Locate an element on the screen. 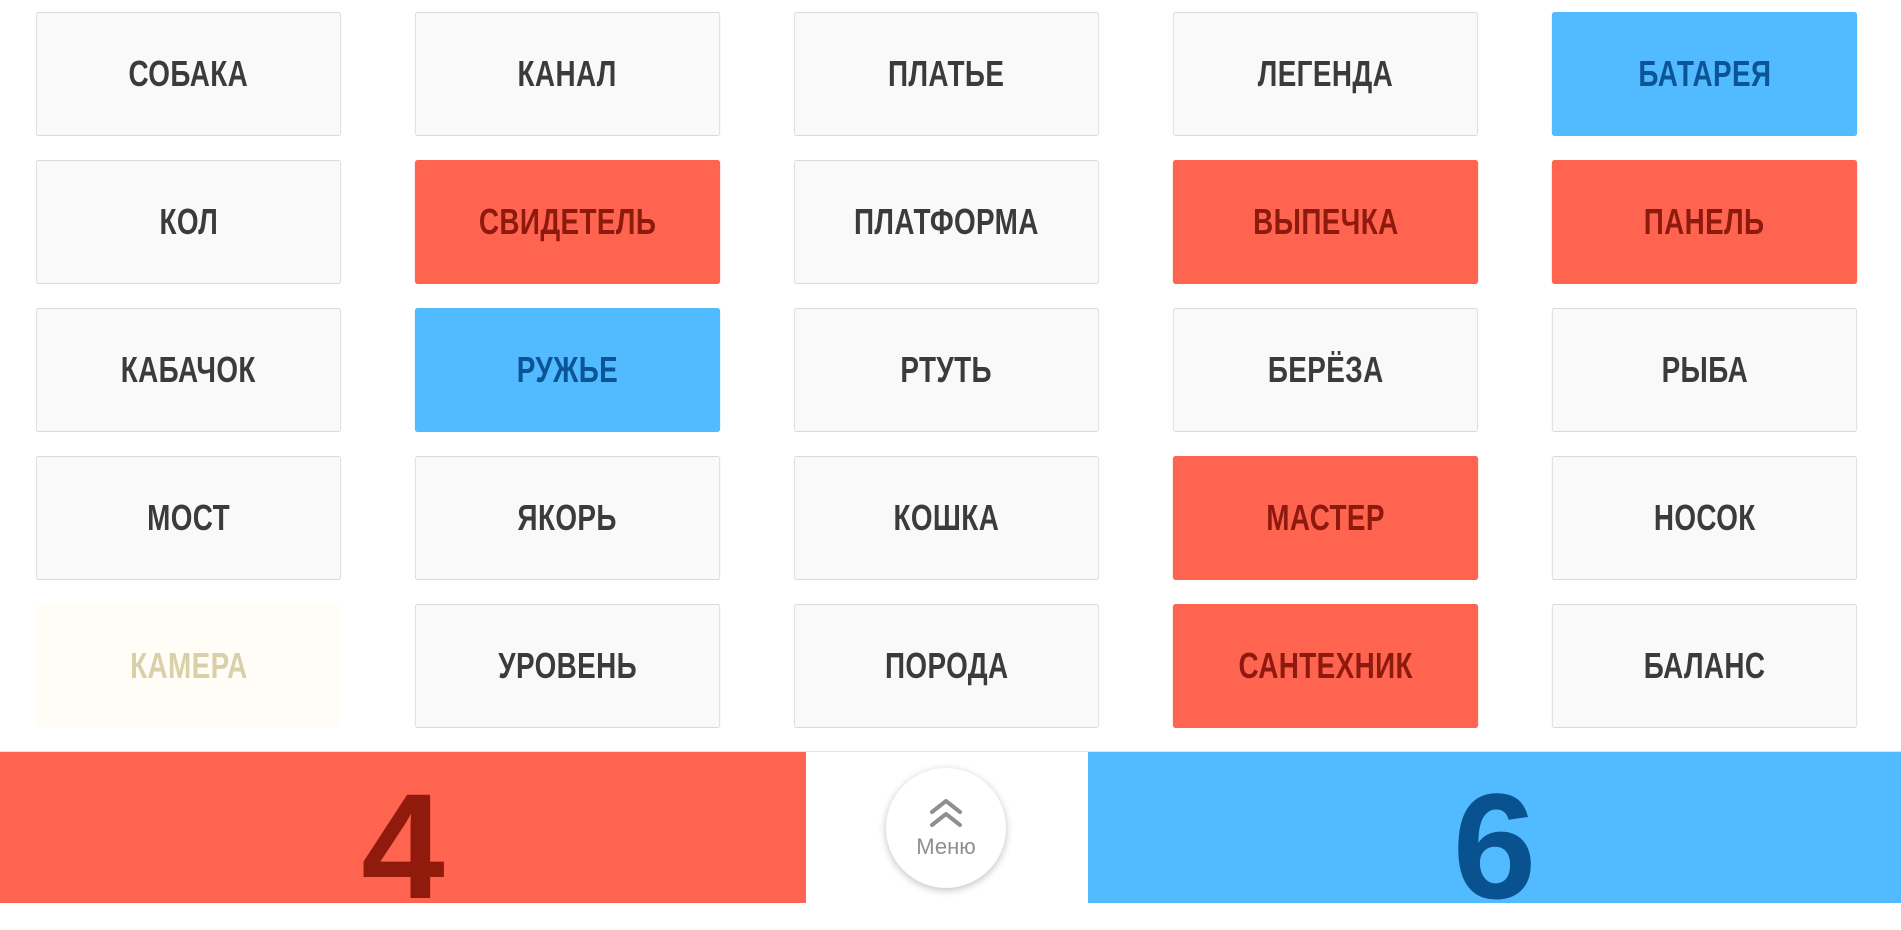 The width and height of the screenshot is (1901, 930). word-card: ПАНЕЛЬ is located at coordinates (1704, 222).